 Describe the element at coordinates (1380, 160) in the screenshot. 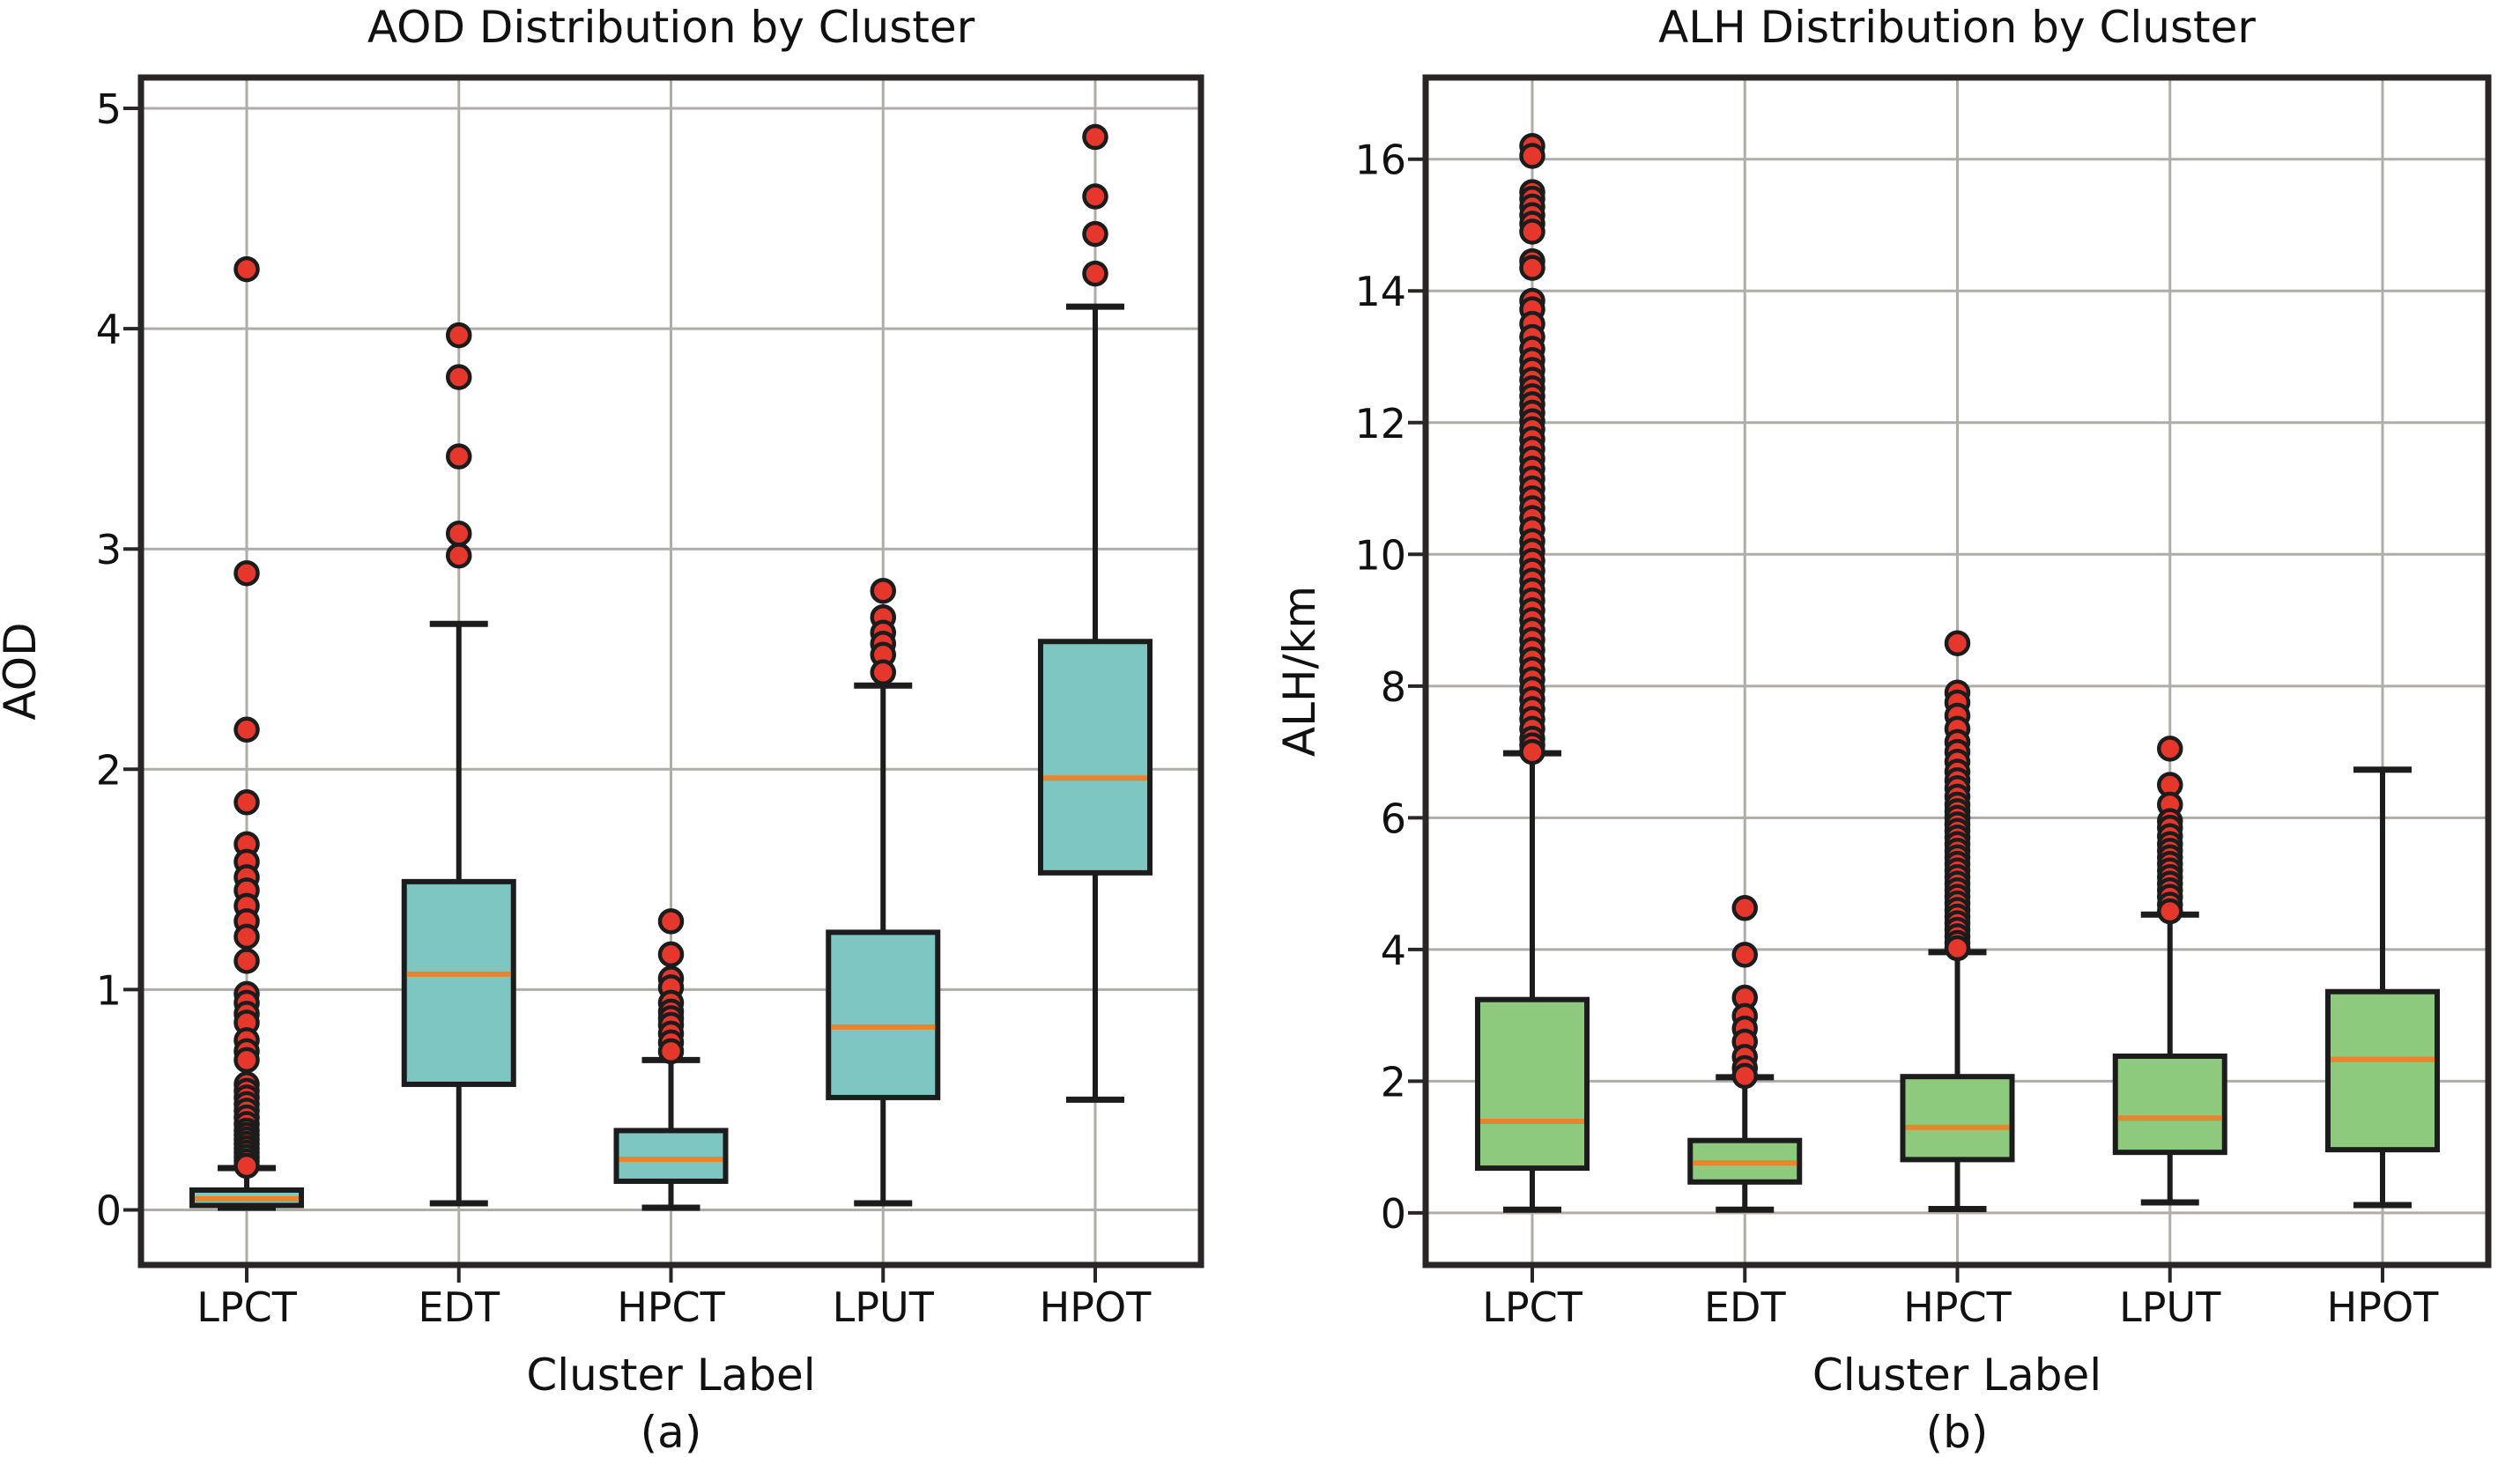

I see `y-tick-label: 16` at that location.